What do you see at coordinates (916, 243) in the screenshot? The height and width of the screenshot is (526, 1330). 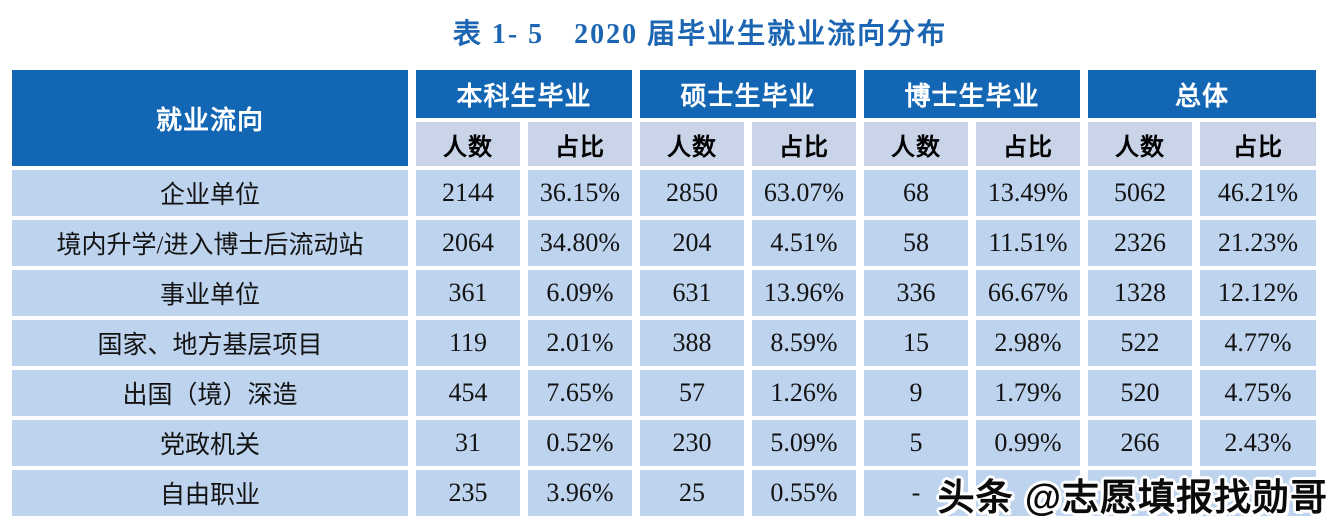 I see `data-cell: 58` at bounding box center [916, 243].